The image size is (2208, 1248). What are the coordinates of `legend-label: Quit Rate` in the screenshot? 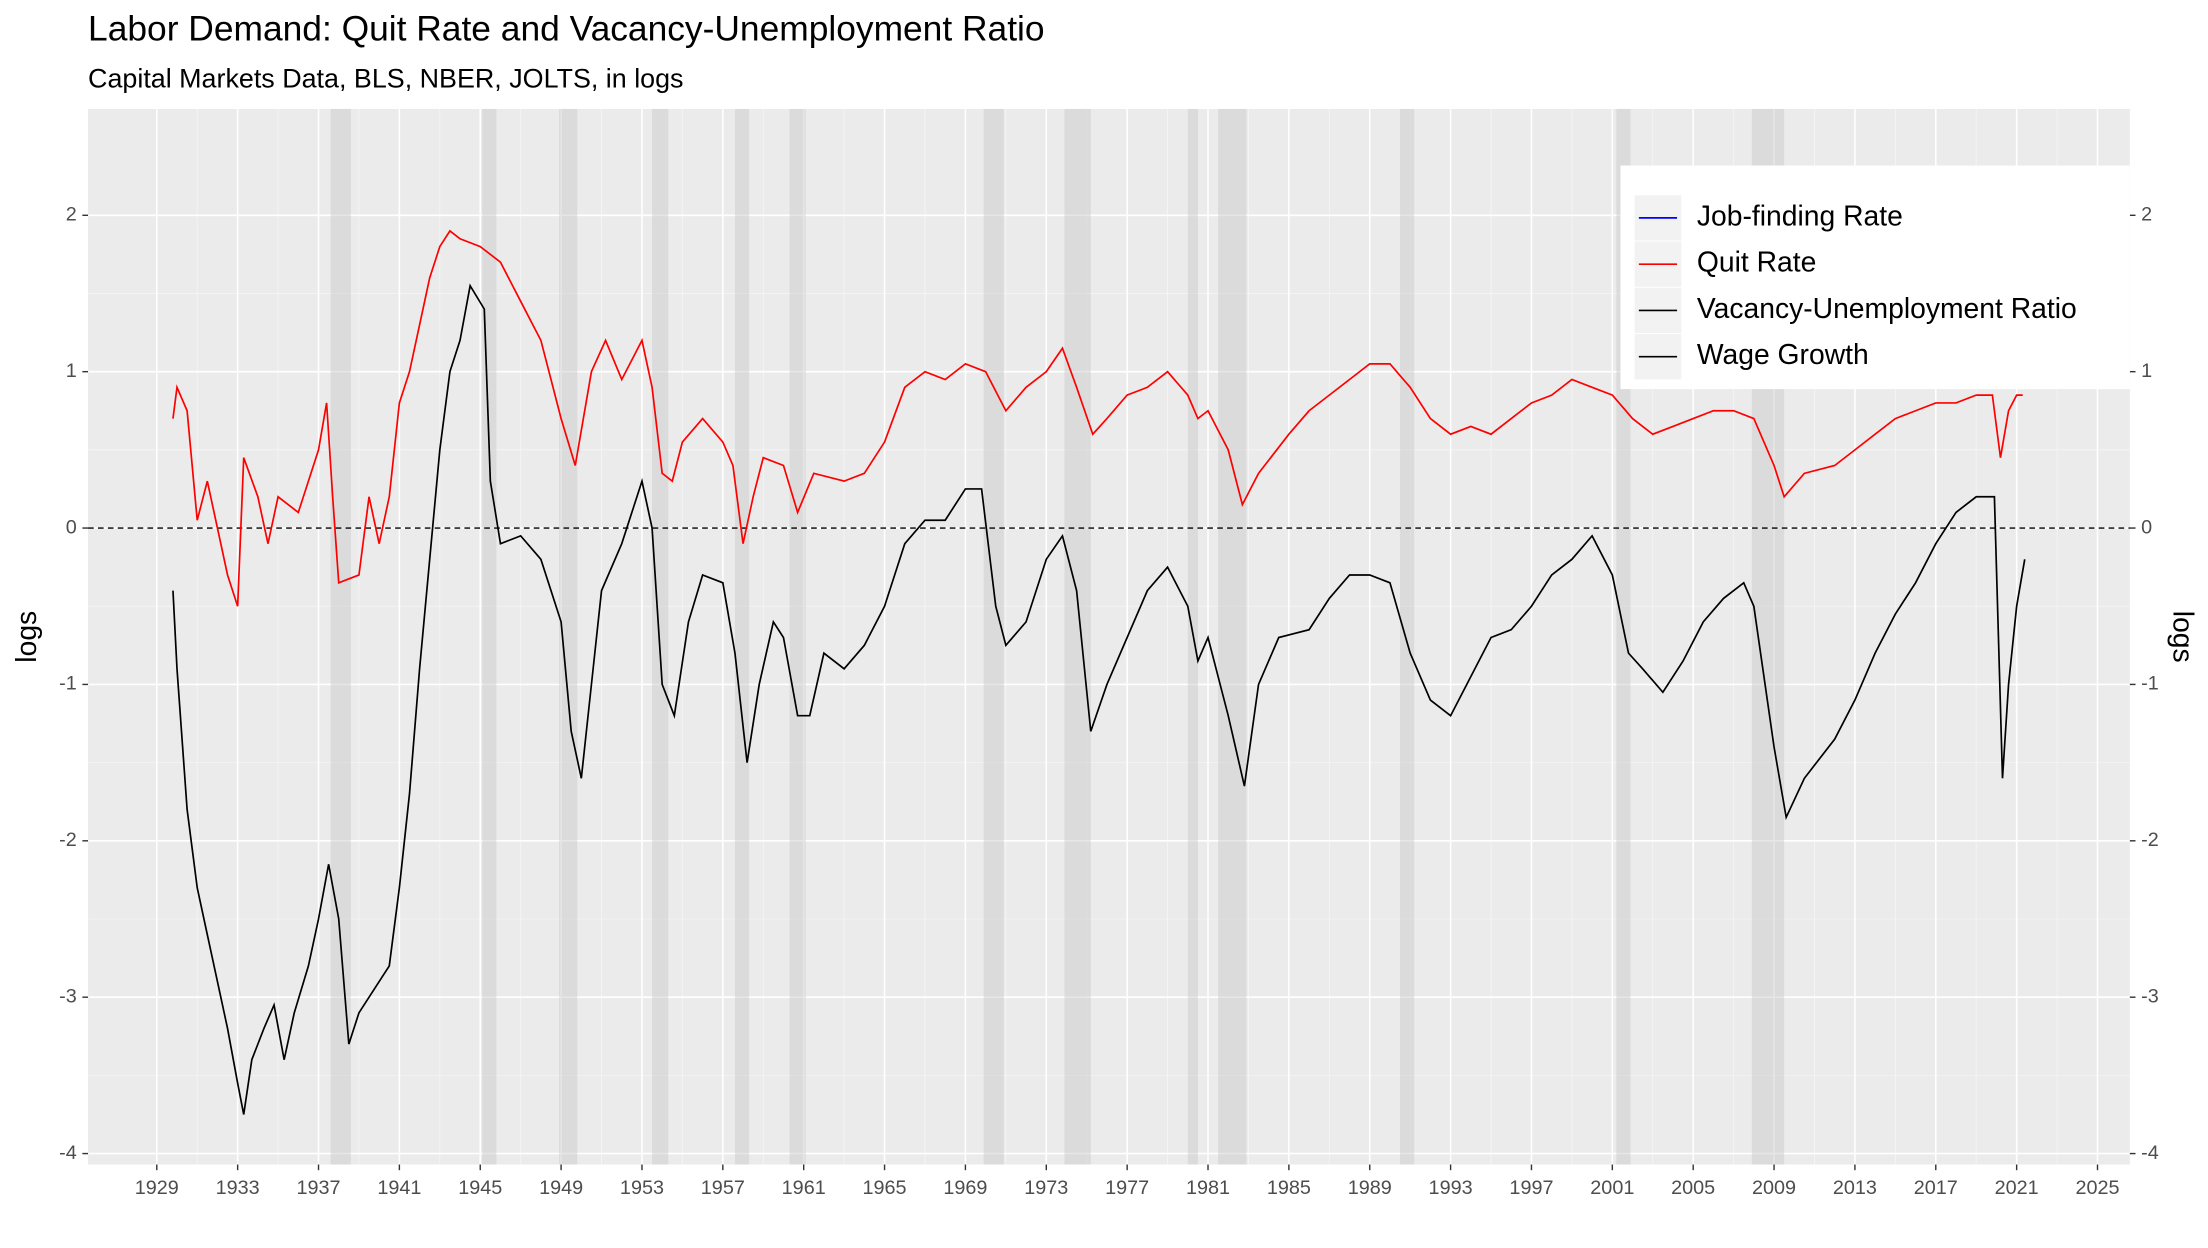 It's located at (1756, 262).